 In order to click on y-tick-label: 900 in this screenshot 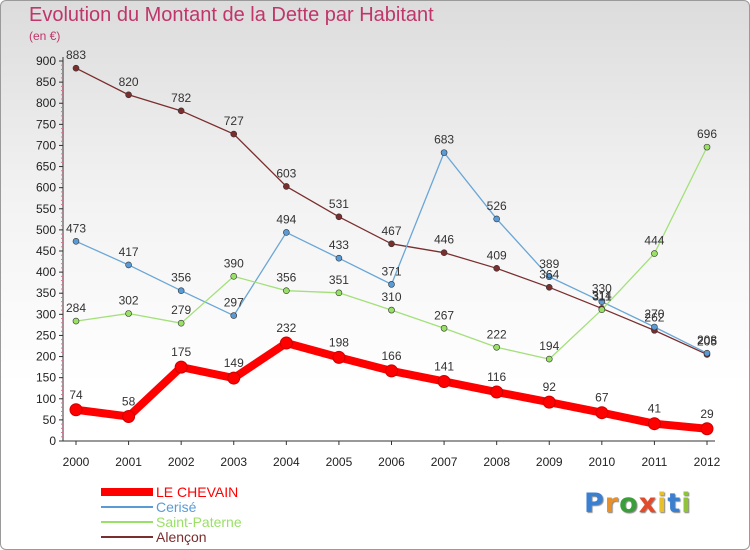, I will do `click(46, 61)`.